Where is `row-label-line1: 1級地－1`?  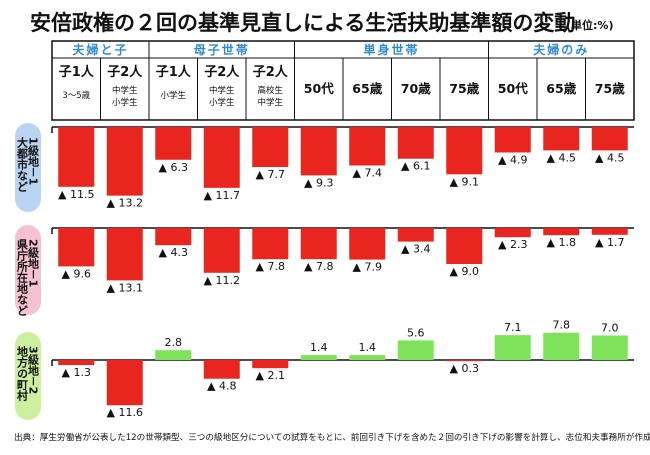
row-label-line1: 1級地－1 is located at coordinates (33, 161).